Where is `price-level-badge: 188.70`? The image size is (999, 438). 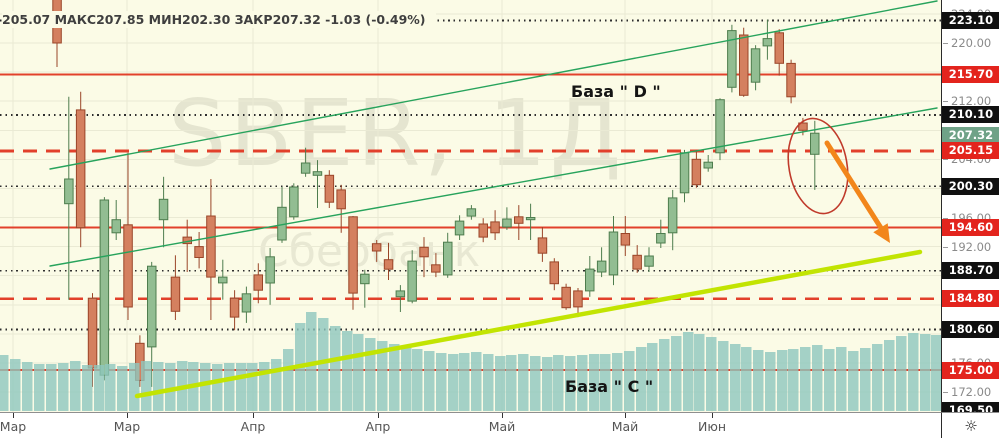
price-level-badge: 188.70 is located at coordinates (970, 270).